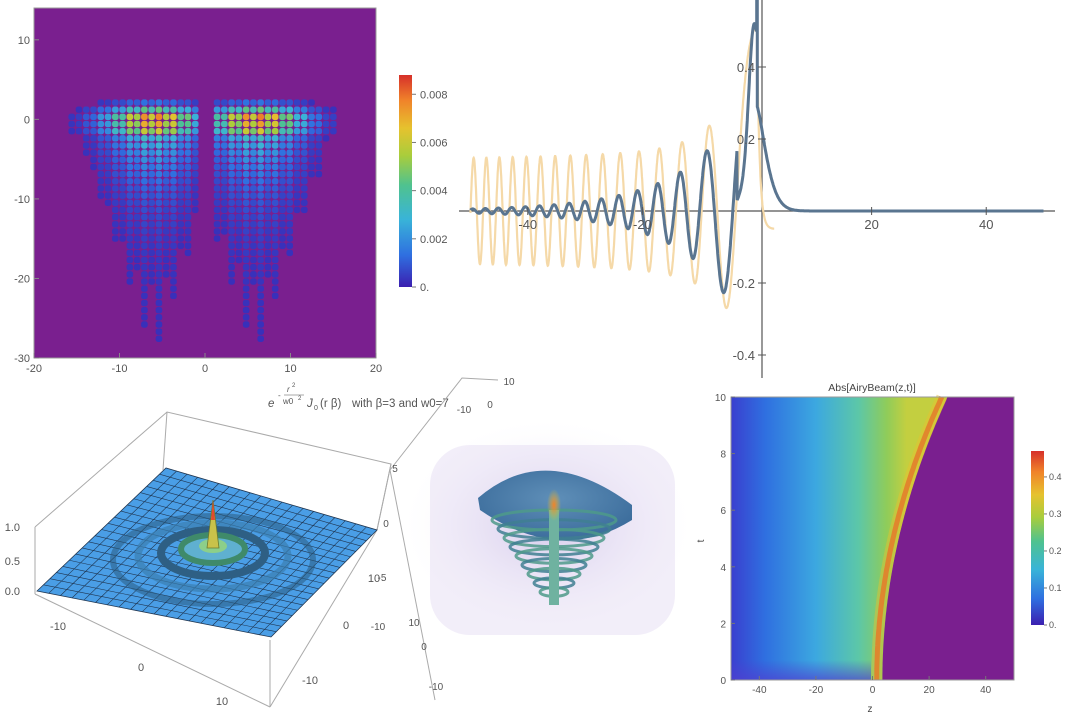  Describe the element at coordinates (12, 528) in the screenshot. I see `surface-z-tick-label: 1.0` at that location.